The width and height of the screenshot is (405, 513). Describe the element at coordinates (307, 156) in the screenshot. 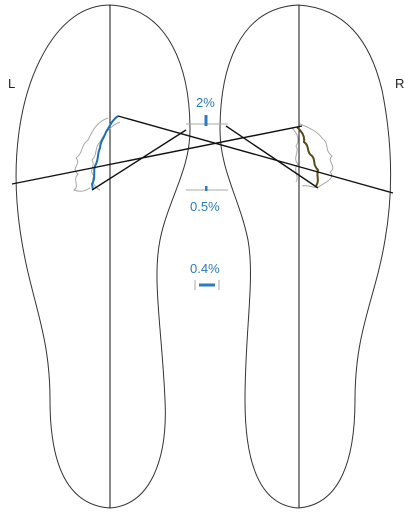

I see `right-pressure-trace` at that location.